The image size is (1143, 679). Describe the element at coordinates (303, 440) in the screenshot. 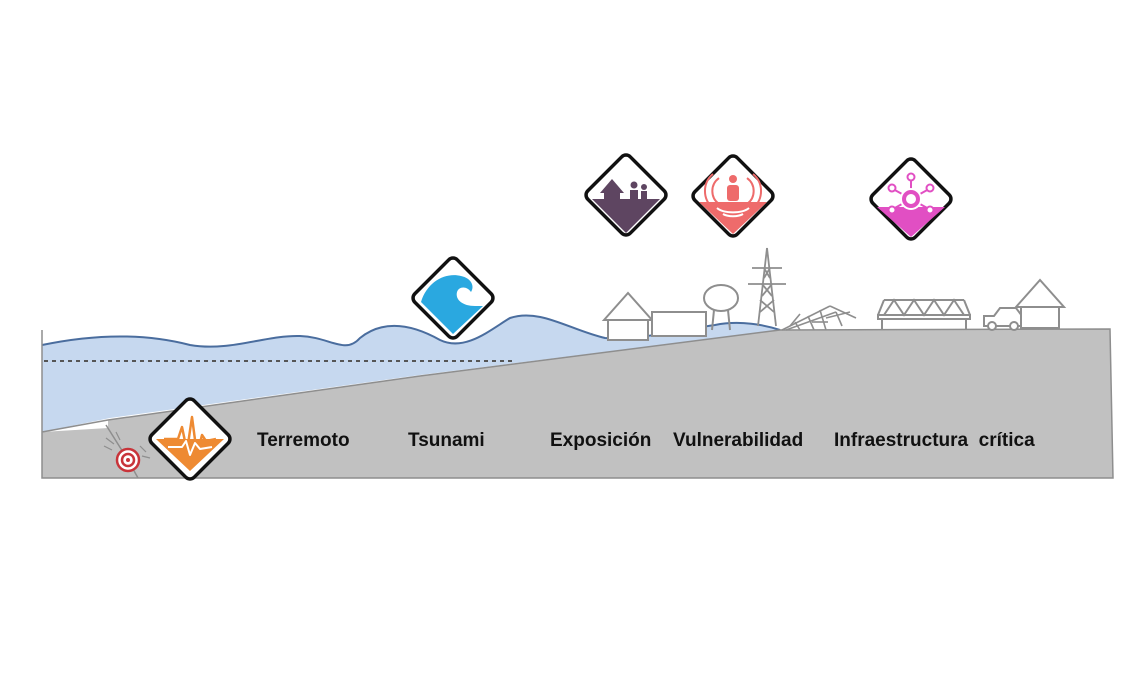

I see `label-earthquake: Terremoto` at that location.